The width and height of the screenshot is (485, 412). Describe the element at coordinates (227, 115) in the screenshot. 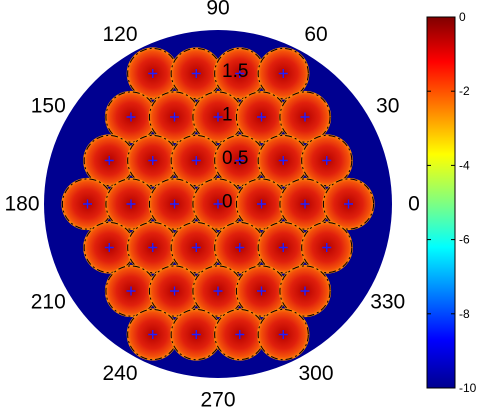

I see `radial-tick-label: 1` at that location.